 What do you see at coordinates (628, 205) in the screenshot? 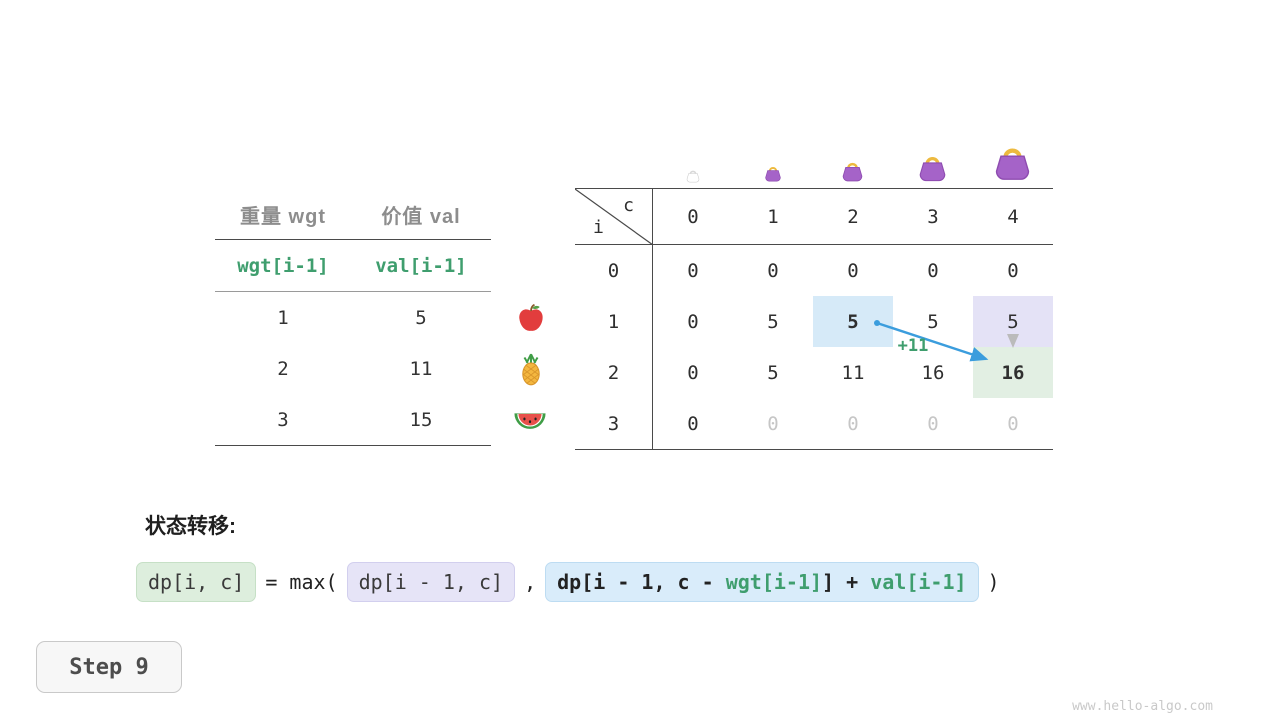
I see `capacity-var-label: c` at bounding box center [628, 205].